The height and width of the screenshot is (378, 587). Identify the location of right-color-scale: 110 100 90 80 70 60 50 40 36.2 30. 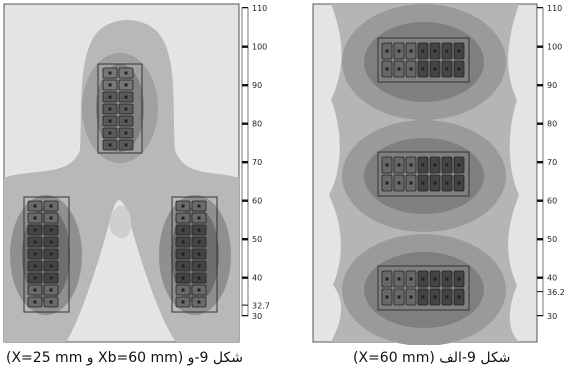
(550, 162).